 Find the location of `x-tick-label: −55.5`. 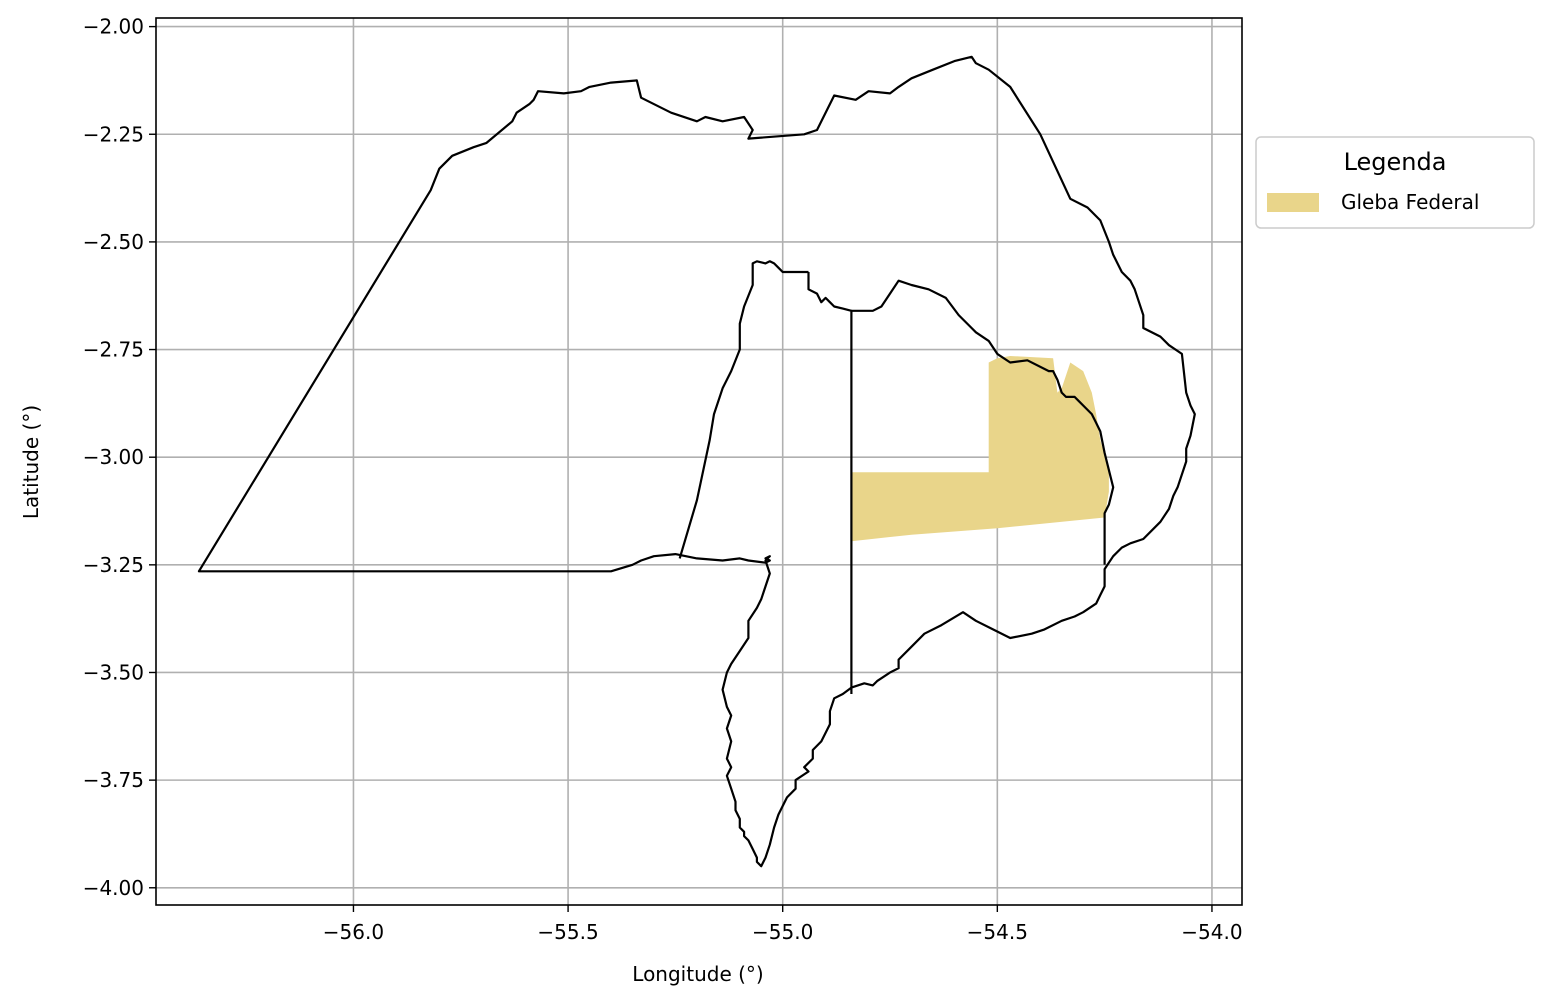

x-tick-label: −55.5 is located at coordinates (567, 932).